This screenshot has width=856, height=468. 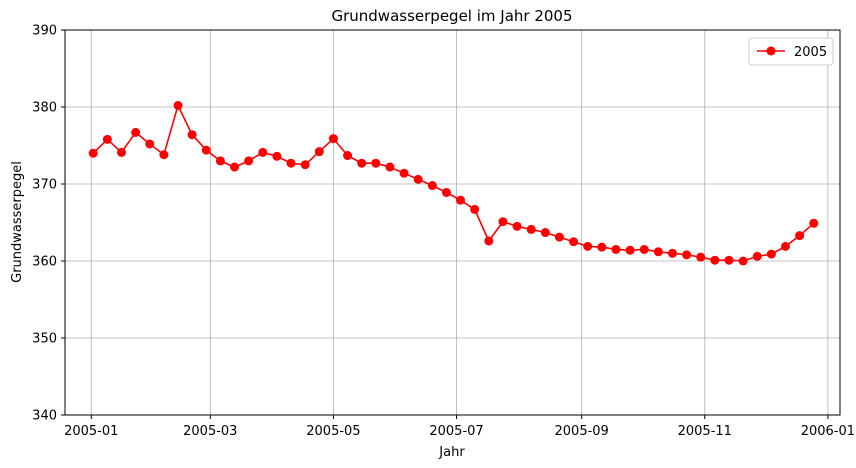 I want to click on y-axis: 340 350 360 370 380 390, so click(x=48, y=224).